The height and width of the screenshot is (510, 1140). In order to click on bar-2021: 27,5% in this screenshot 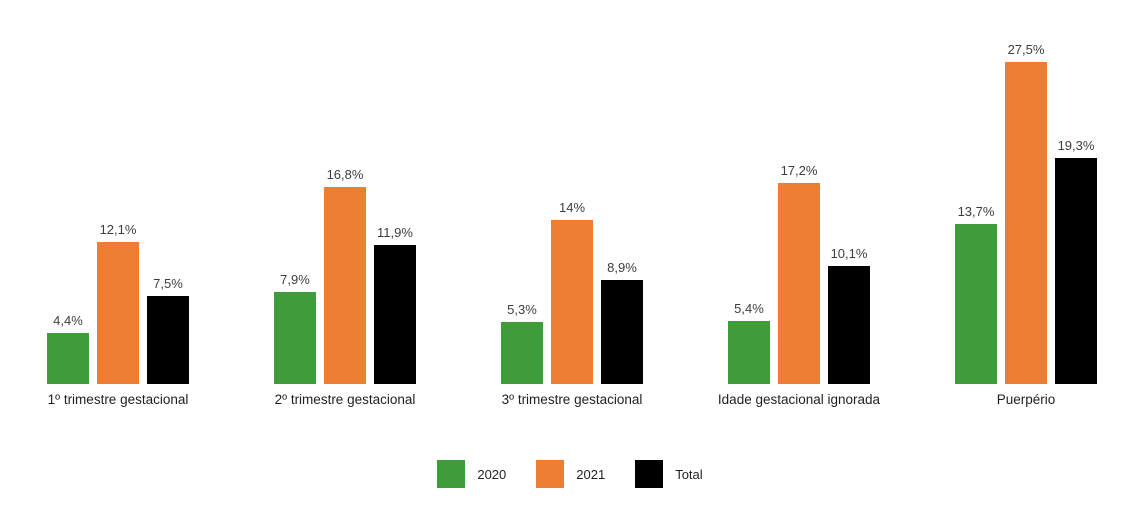, I will do `click(1026, 213)`.